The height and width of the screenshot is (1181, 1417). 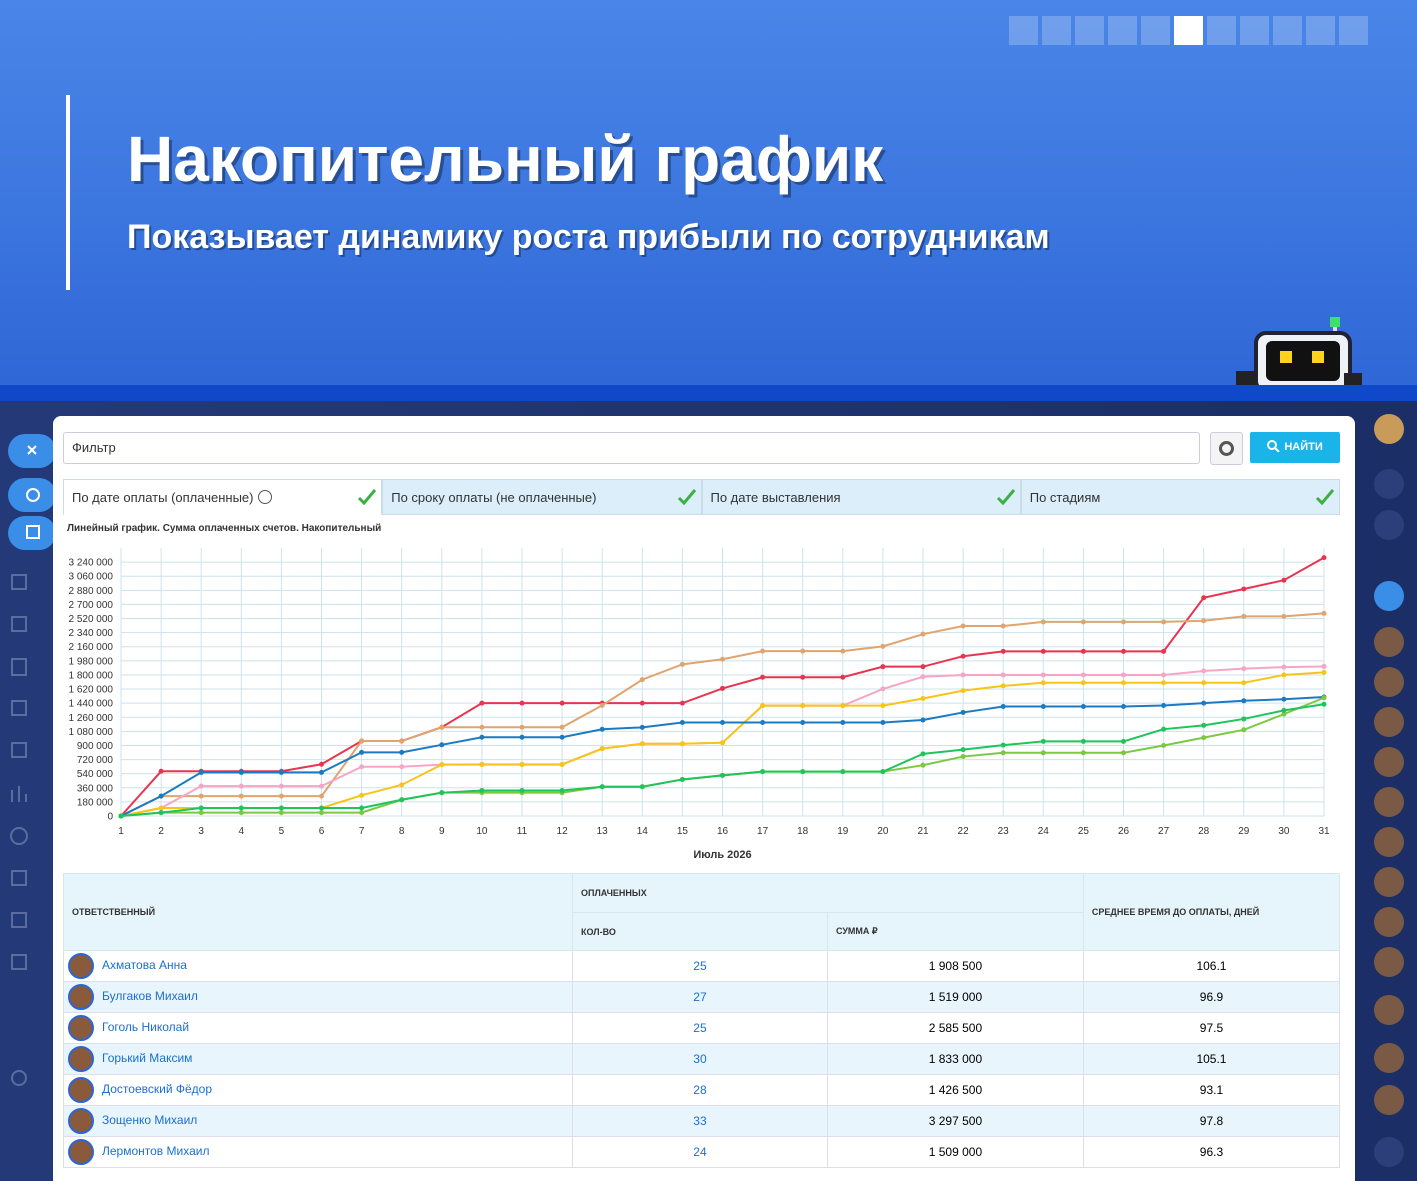 What do you see at coordinates (81, 1121) in the screenshot?
I see `avatar-circle` at bounding box center [81, 1121].